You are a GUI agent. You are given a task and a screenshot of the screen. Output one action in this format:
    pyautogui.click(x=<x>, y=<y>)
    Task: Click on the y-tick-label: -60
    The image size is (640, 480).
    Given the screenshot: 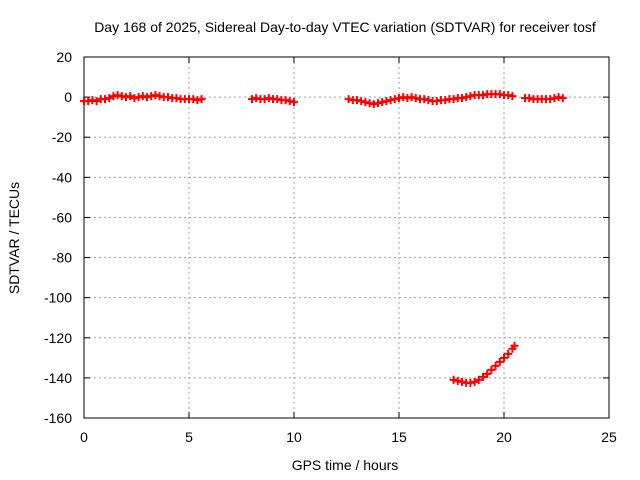 What is the action you would take?
    pyautogui.click(x=62, y=217)
    